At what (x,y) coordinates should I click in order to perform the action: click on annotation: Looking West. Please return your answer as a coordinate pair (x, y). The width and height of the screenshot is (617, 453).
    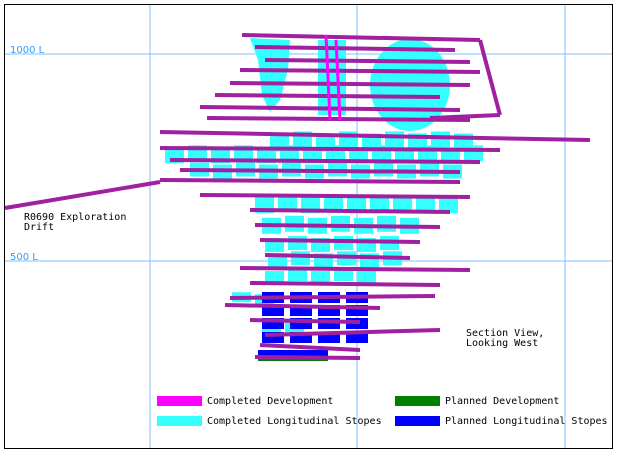
    Looking at the image, I should click on (502, 343).